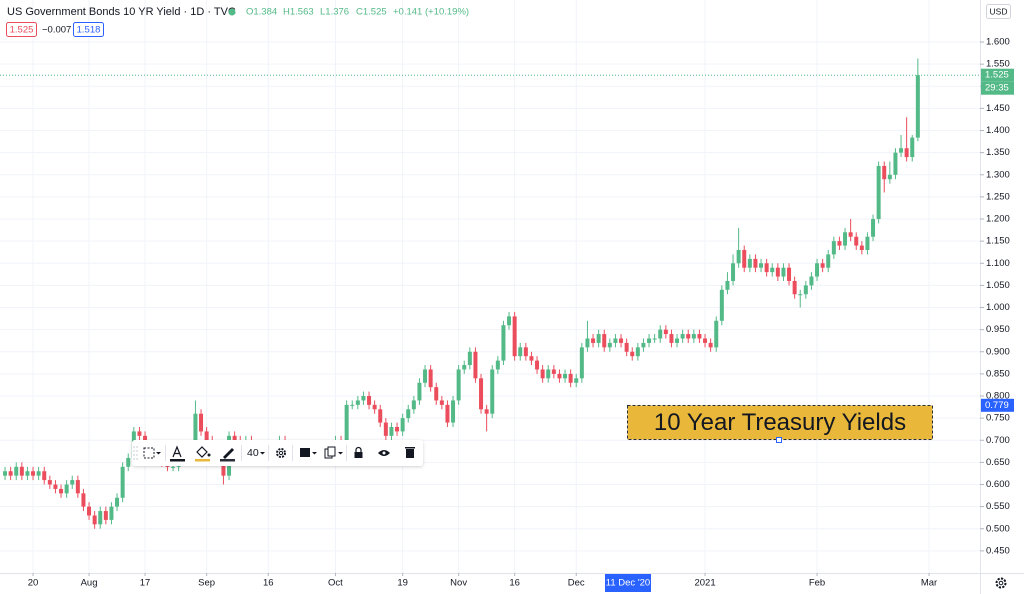 Image resolution: width=1024 pixels, height=594 pixels. What do you see at coordinates (998, 462) in the screenshot?
I see `y-tick-label: 0.650` at bounding box center [998, 462].